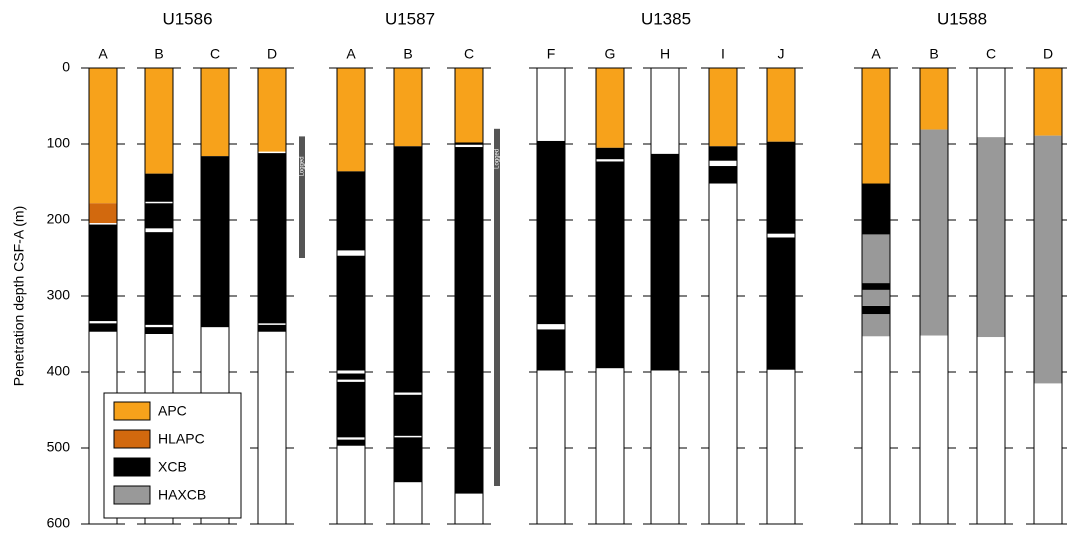 This screenshot has width=1067, height=533. I want to click on site-label: U1587, so click(410, 18).